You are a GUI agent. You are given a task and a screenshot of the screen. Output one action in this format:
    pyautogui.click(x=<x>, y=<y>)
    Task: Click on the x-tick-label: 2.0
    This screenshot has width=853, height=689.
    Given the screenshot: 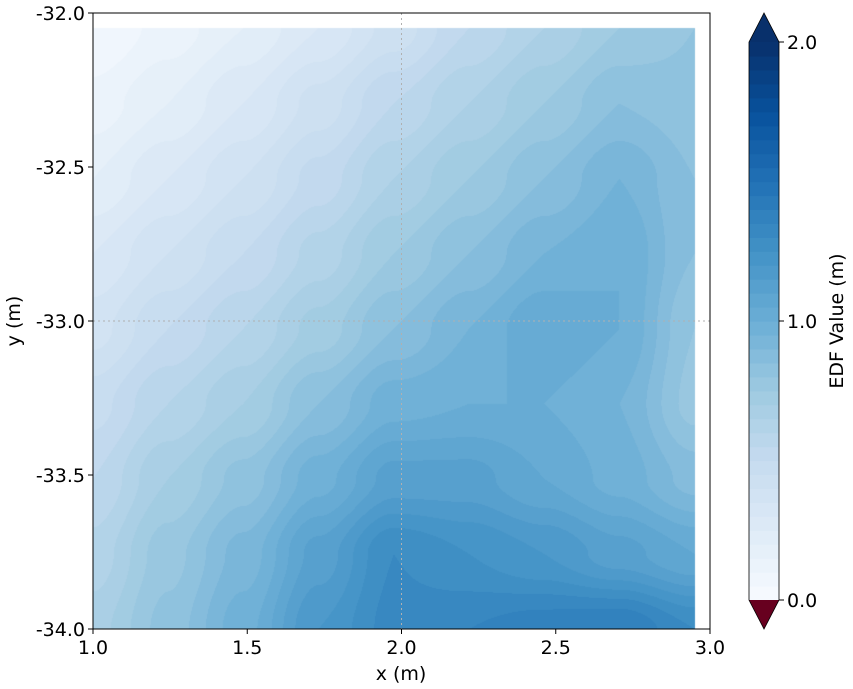 What is the action you would take?
    pyautogui.click(x=401, y=648)
    